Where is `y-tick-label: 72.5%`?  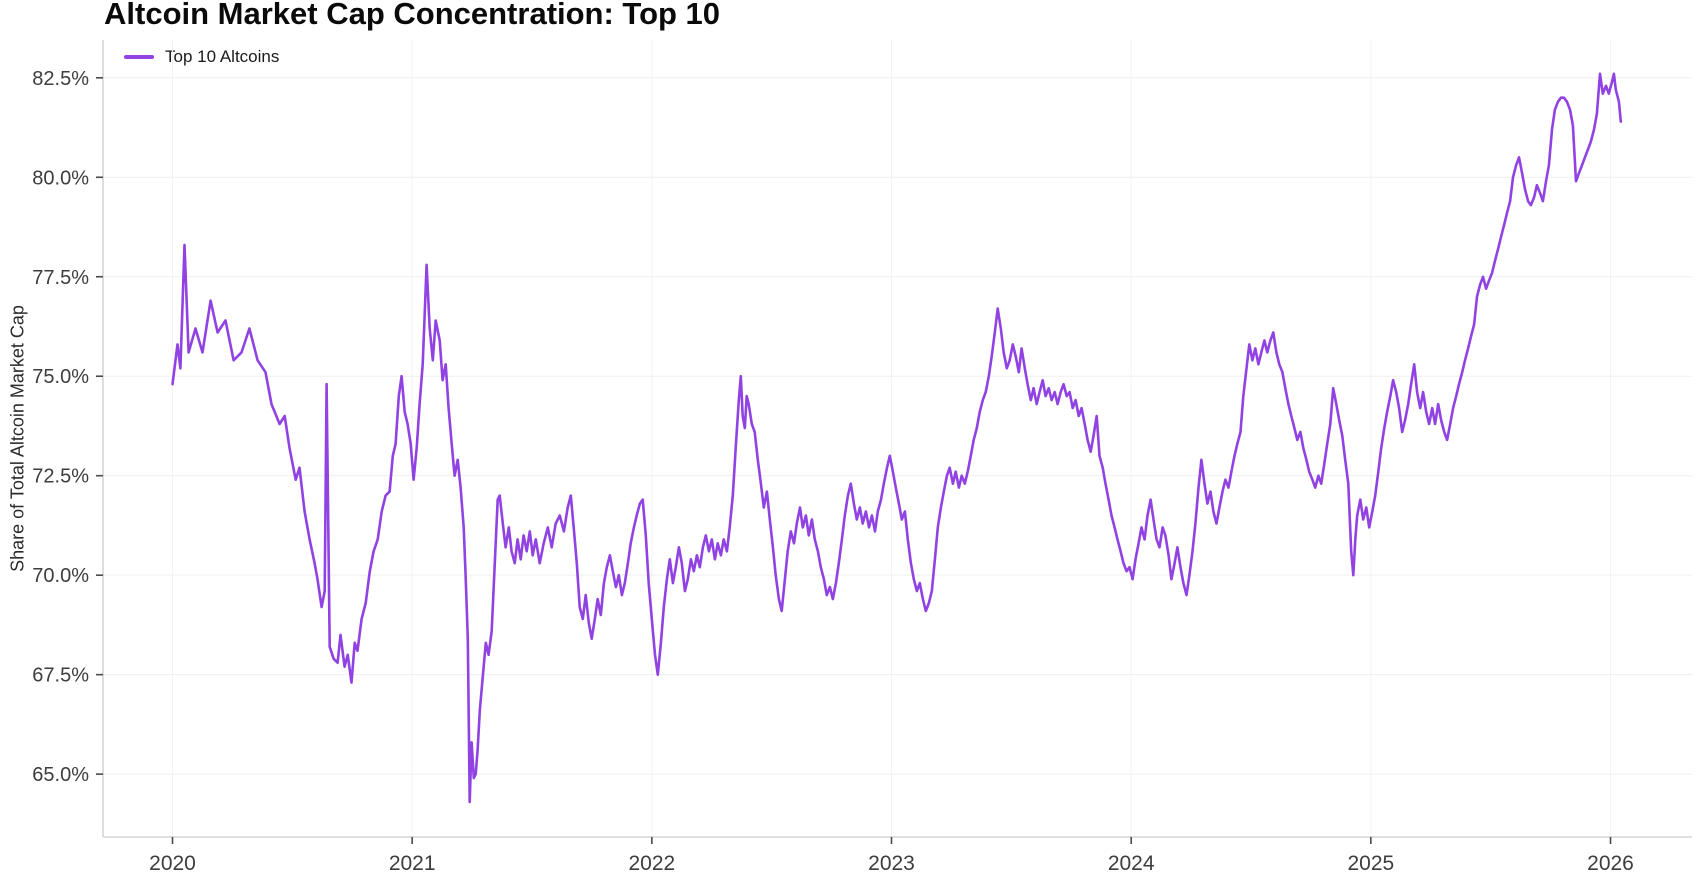
y-tick-label: 72.5% is located at coordinates (60, 477).